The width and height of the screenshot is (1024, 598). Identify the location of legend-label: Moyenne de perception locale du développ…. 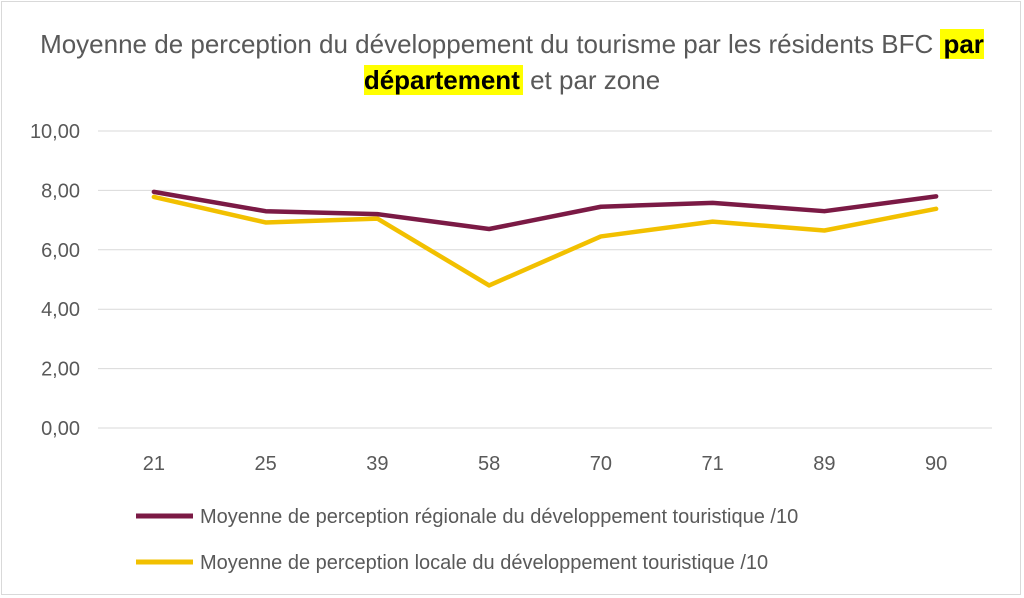
(484, 563).